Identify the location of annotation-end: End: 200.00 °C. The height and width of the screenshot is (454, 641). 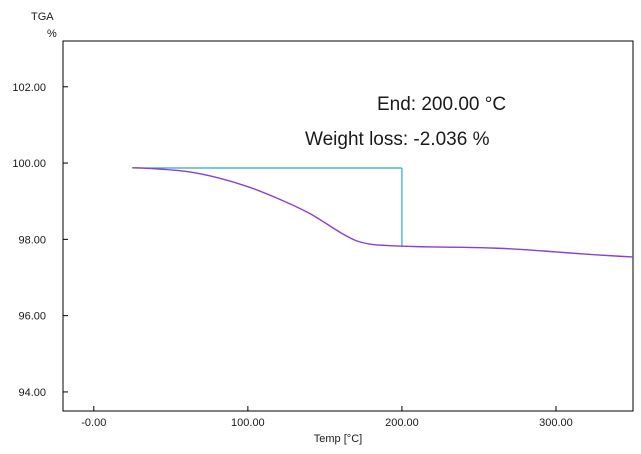
(441, 104).